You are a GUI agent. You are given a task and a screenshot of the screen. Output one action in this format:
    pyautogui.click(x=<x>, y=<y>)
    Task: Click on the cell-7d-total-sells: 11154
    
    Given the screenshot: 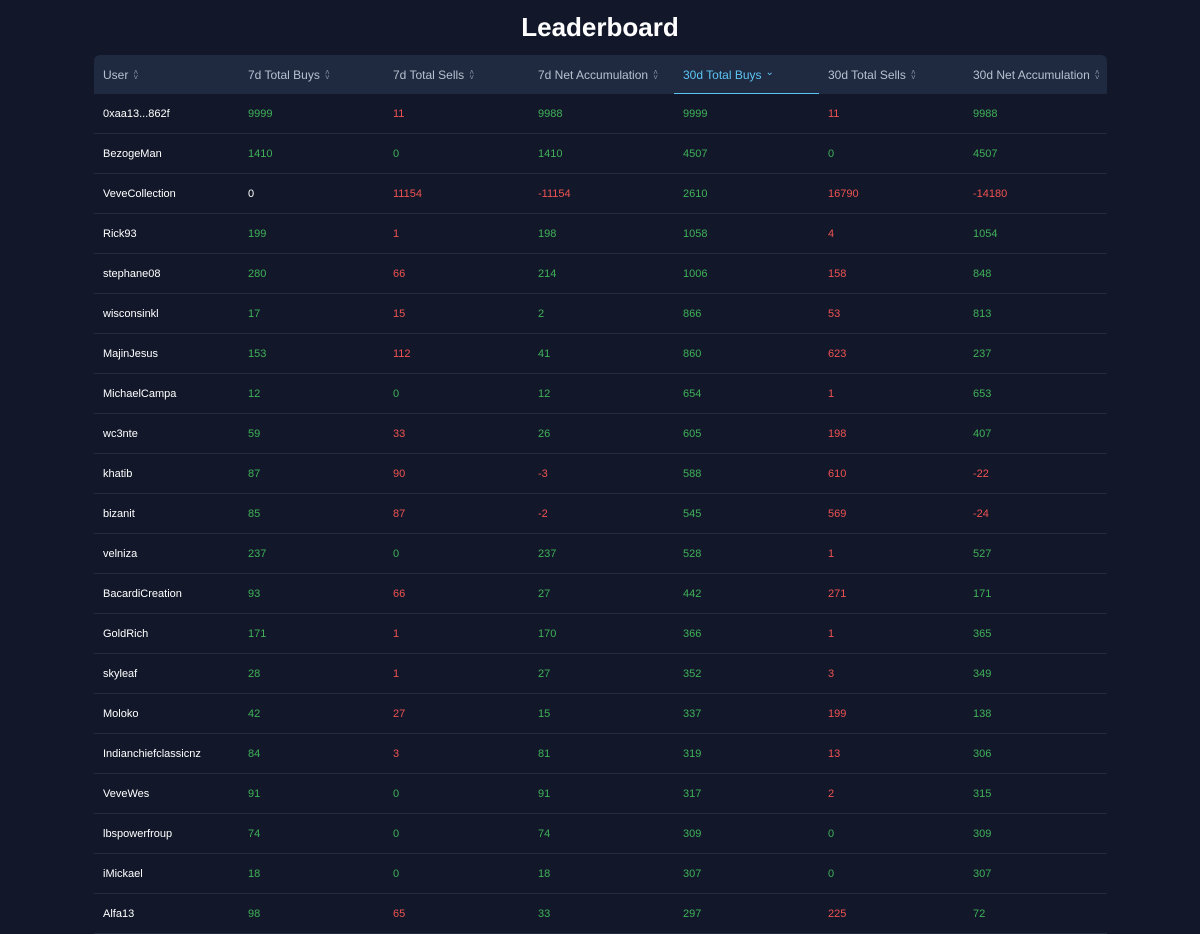 What is the action you would take?
    pyautogui.click(x=407, y=193)
    